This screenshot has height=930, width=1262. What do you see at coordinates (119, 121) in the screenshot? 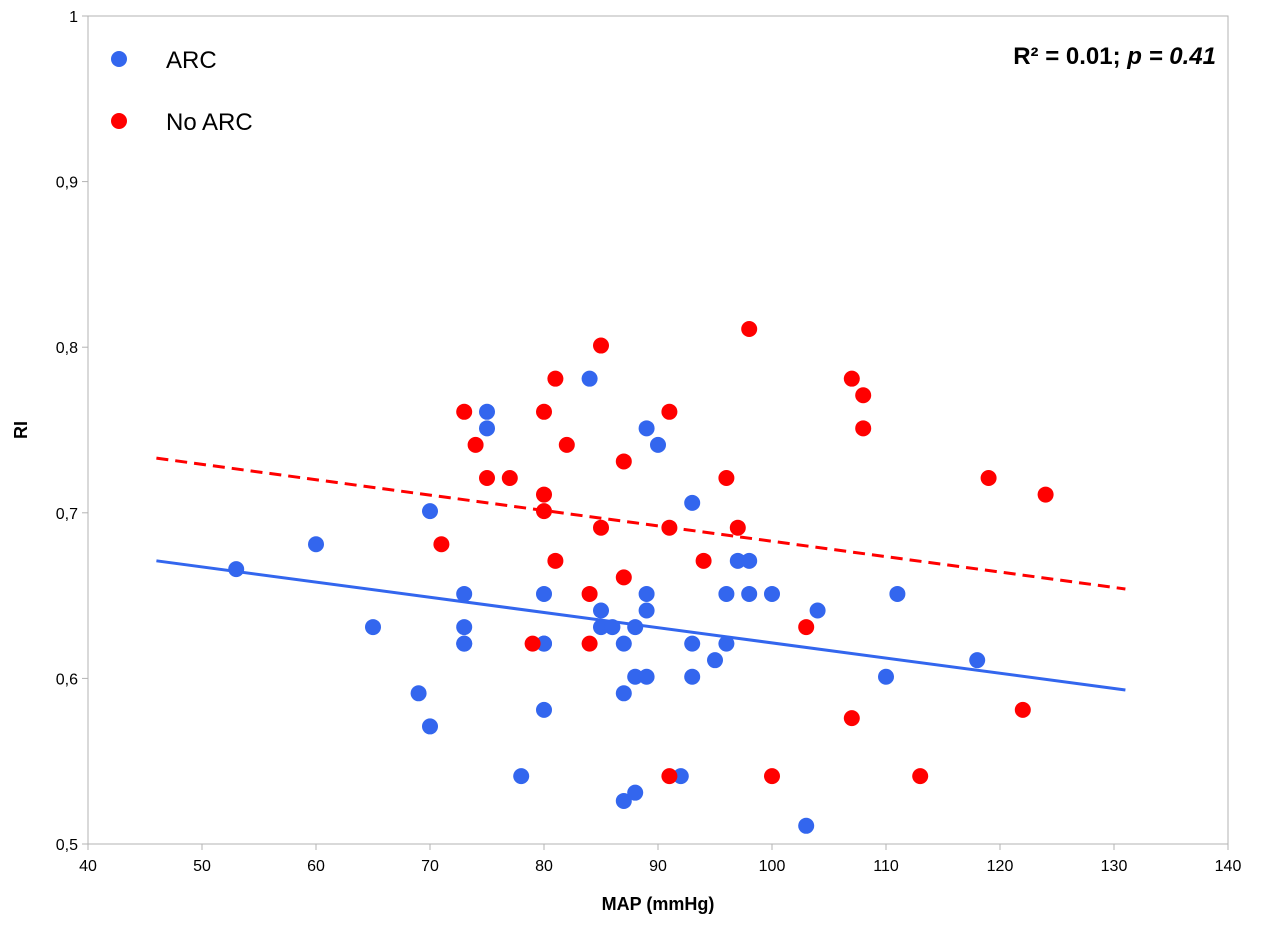
I see `legend-marker-no-arc` at bounding box center [119, 121].